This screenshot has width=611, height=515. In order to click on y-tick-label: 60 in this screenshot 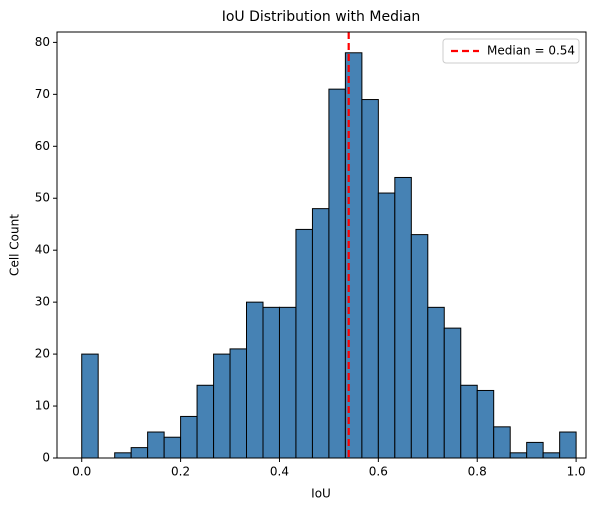, I will do `click(42, 146)`.